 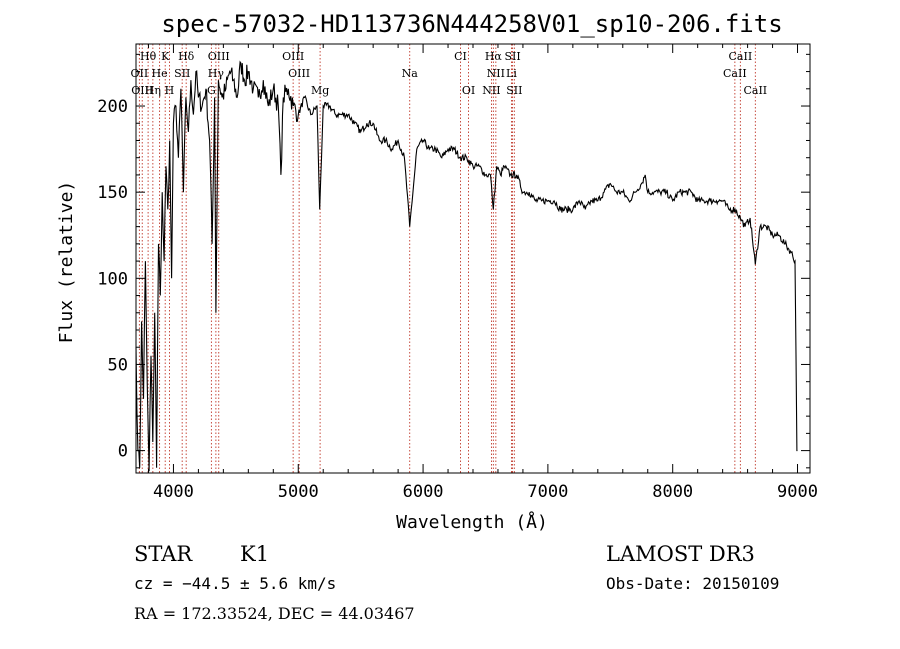 What do you see at coordinates (211, 90) in the screenshot?
I see `spectral-line-label-21: G` at bounding box center [211, 90].